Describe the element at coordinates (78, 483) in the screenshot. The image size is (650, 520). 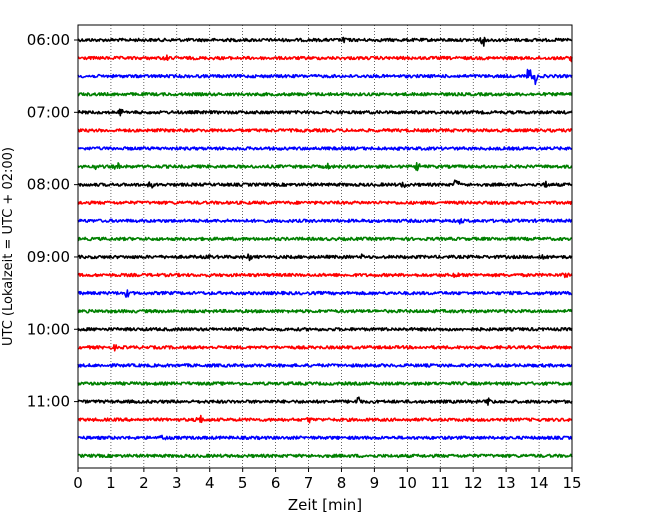
I see `x-tick-label: 0` at that location.